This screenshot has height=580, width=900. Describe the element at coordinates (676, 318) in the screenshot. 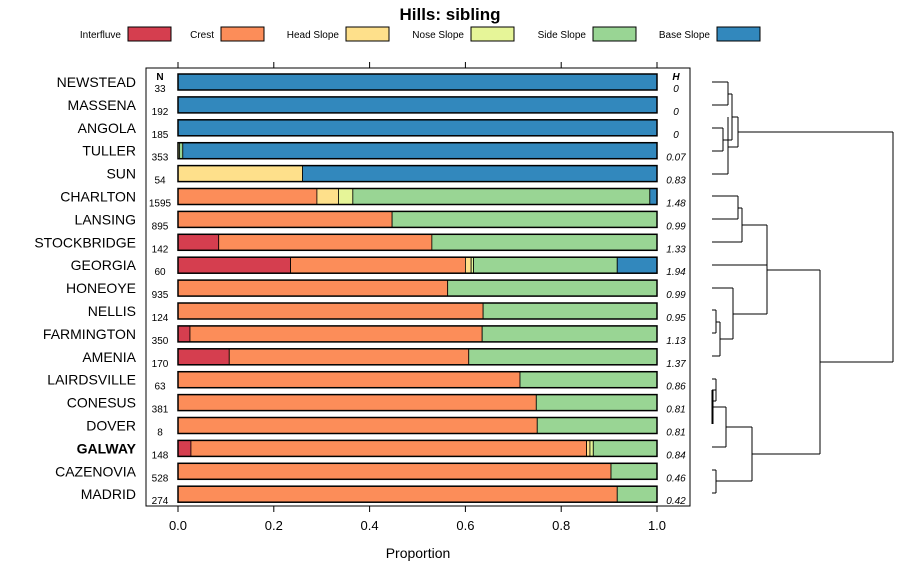

I see `row-h-value: 0.95` at that location.